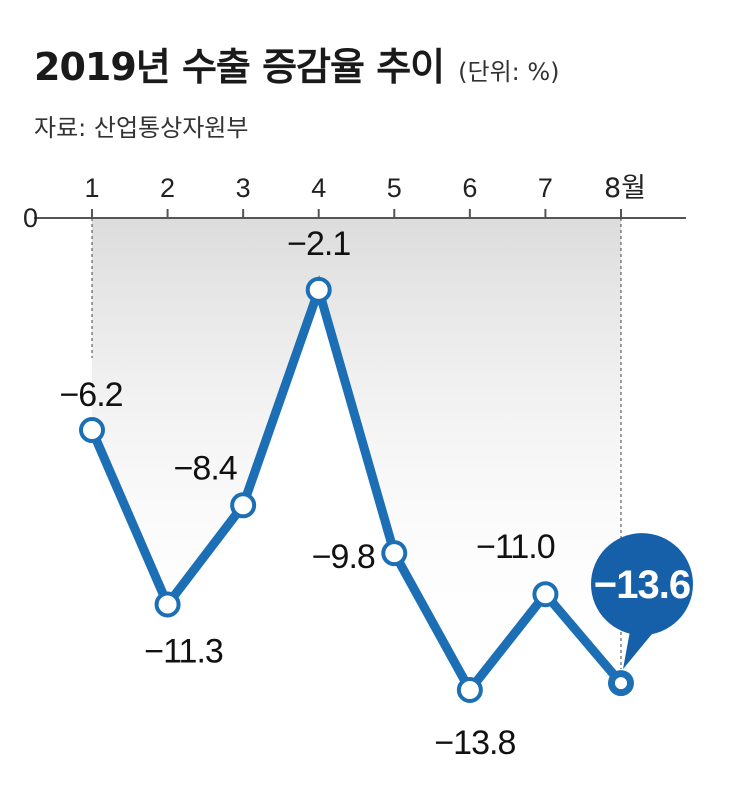 The width and height of the screenshot is (738, 795). Describe the element at coordinates (474, 743) in the screenshot. I see `data-label: −13.8` at that location.